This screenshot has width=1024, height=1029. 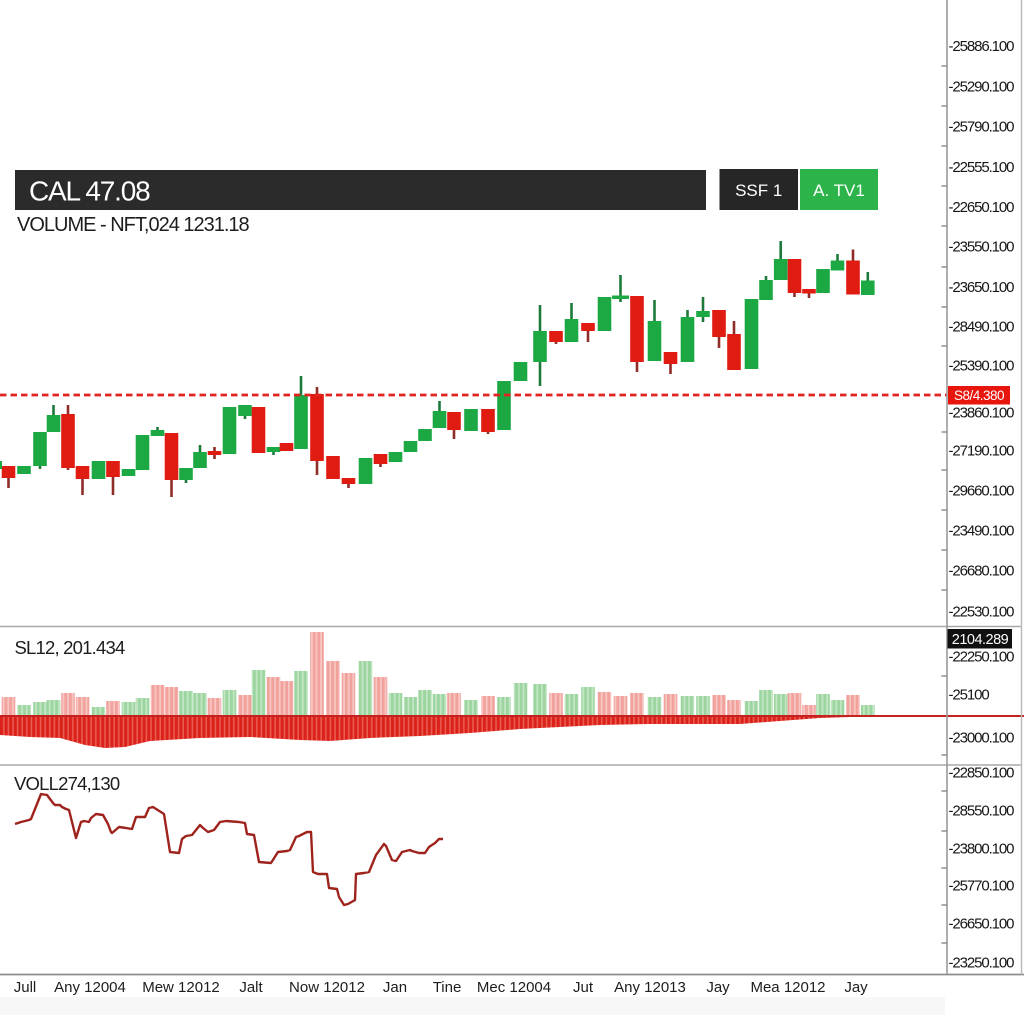 I want to click on svg-text: -22530.100, so click(x=982, y=612).